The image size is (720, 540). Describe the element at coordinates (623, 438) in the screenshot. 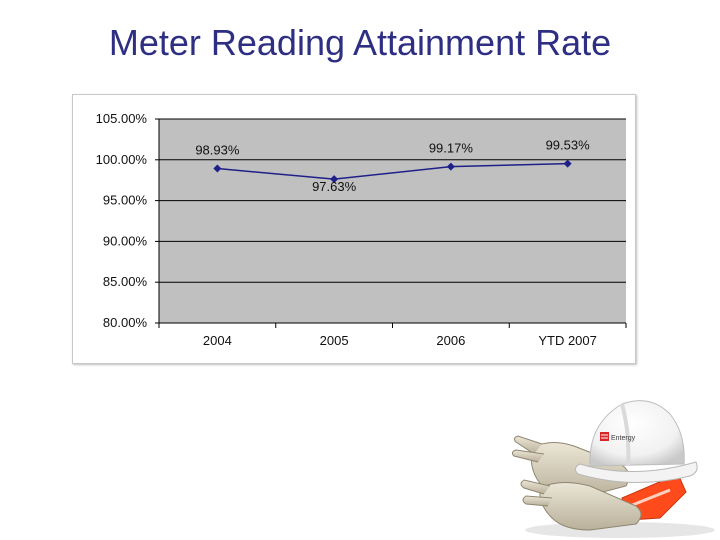

I see `hat-logo-text: Entergy` at that location.